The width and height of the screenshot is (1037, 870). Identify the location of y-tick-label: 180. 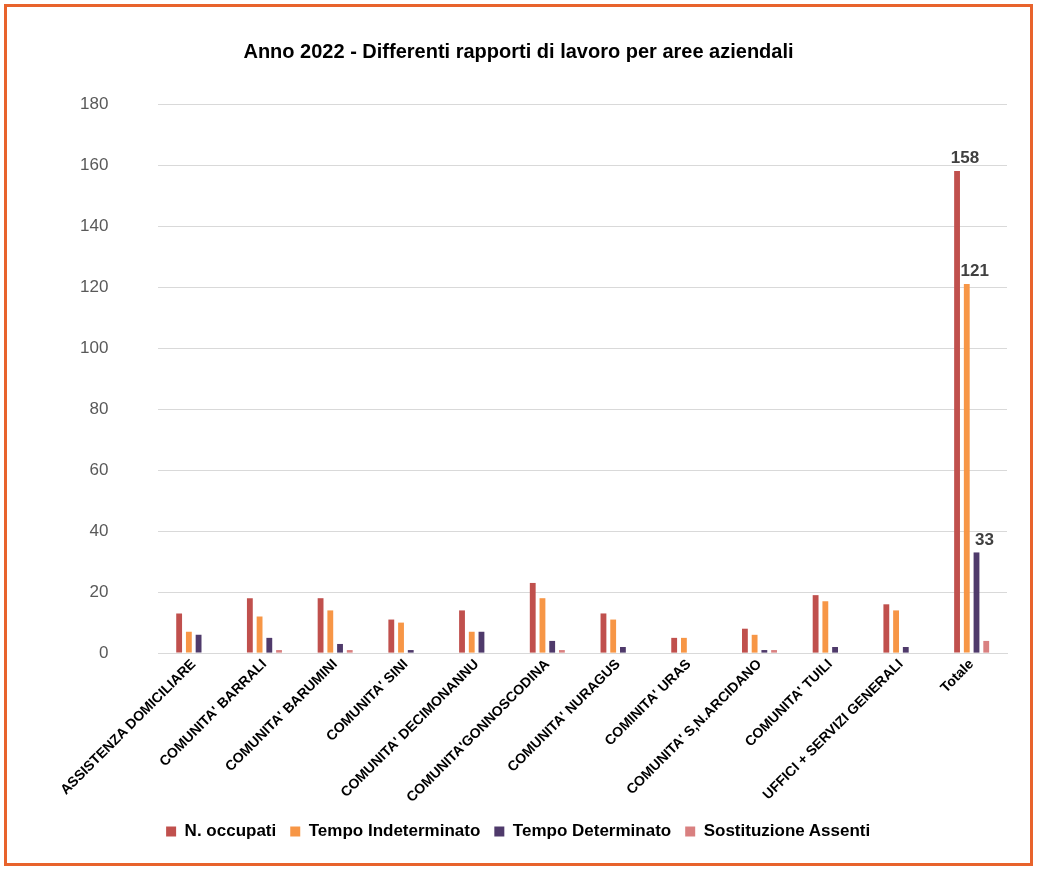
(94, 103).